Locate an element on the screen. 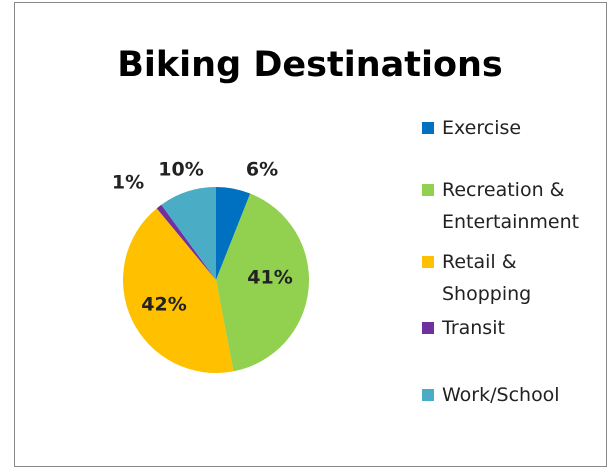 Image resolution: width=610 pixels, height=469 pixels. legend-label: Exercise is located at coordinates (482, 128).